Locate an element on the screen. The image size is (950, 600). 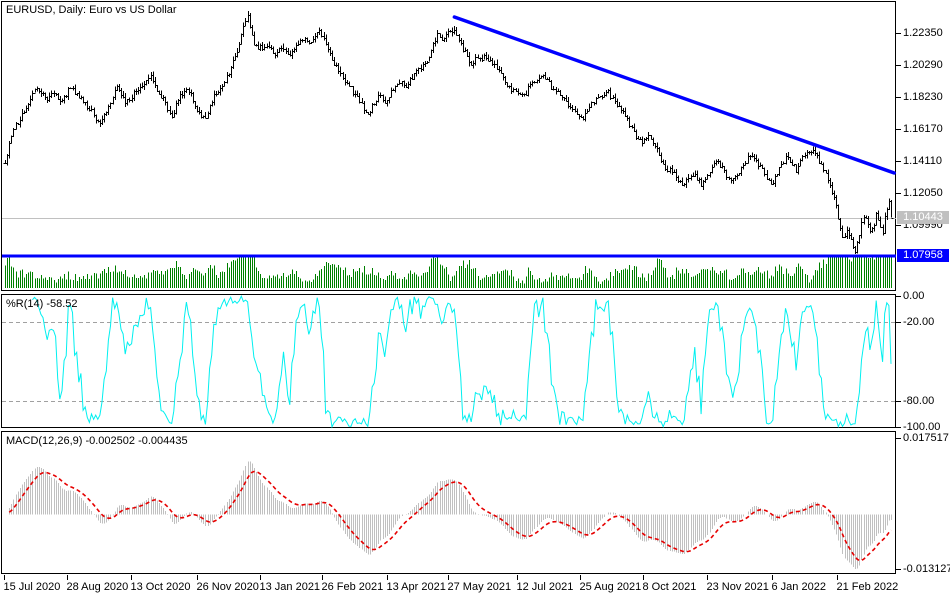
williams-r-label: %R(14) -58.52 is located at coordinates (42, 304).